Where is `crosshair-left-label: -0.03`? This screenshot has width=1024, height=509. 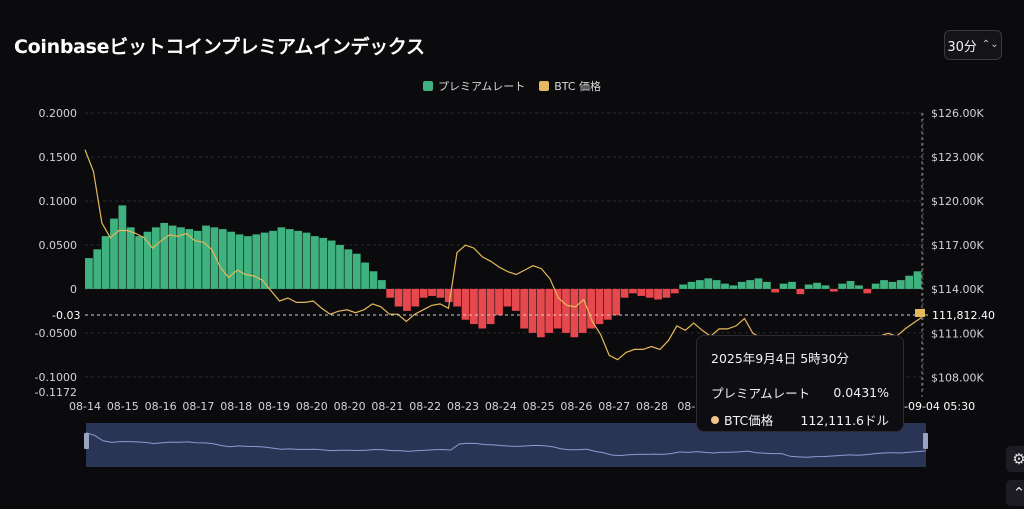 crosshair-left-label: -0.03 is located at coordinates (66, 315).